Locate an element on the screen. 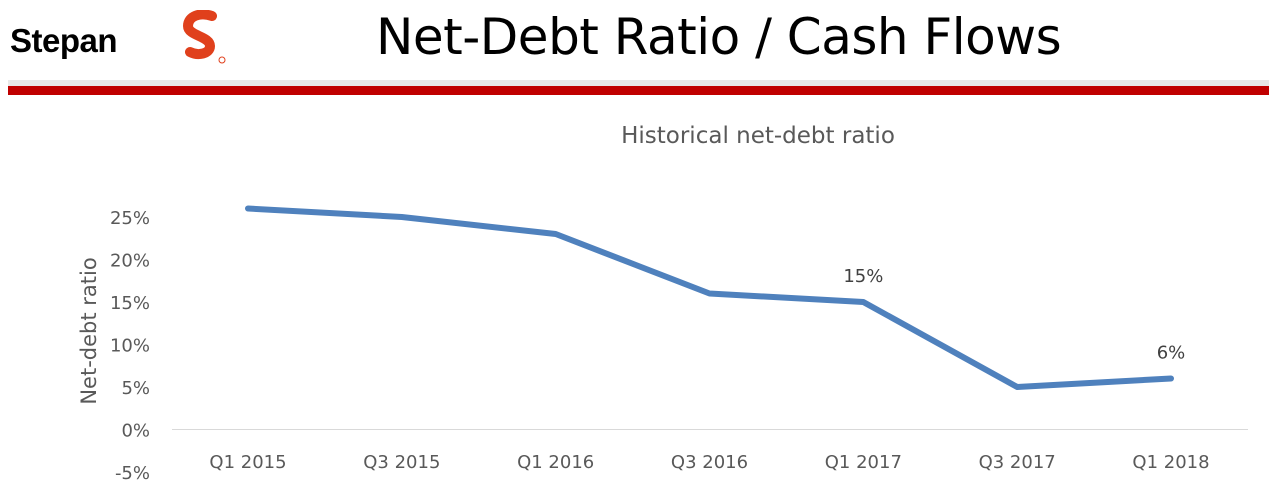 This screenshot has height=486, width=1269. title-divider-shadow is located at coordinates (638, 83).